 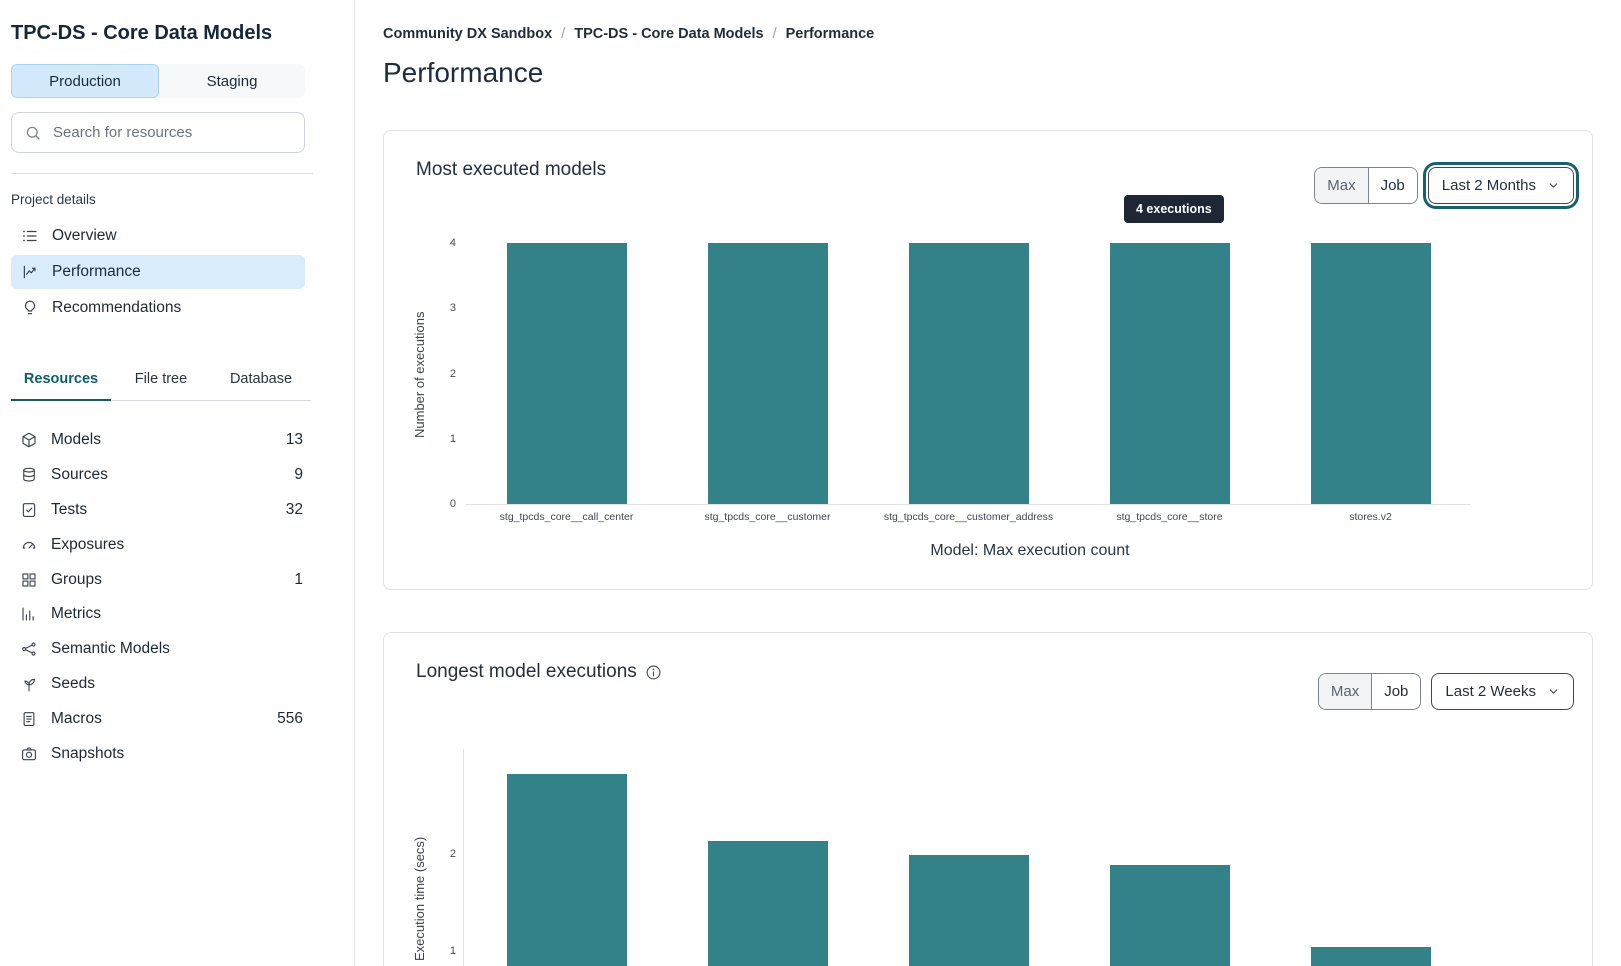 What do you see at coordinates (161, 579) in the screenshot?
I see `resource-row-groups: Groups 1` at bounding box center [161, 579].